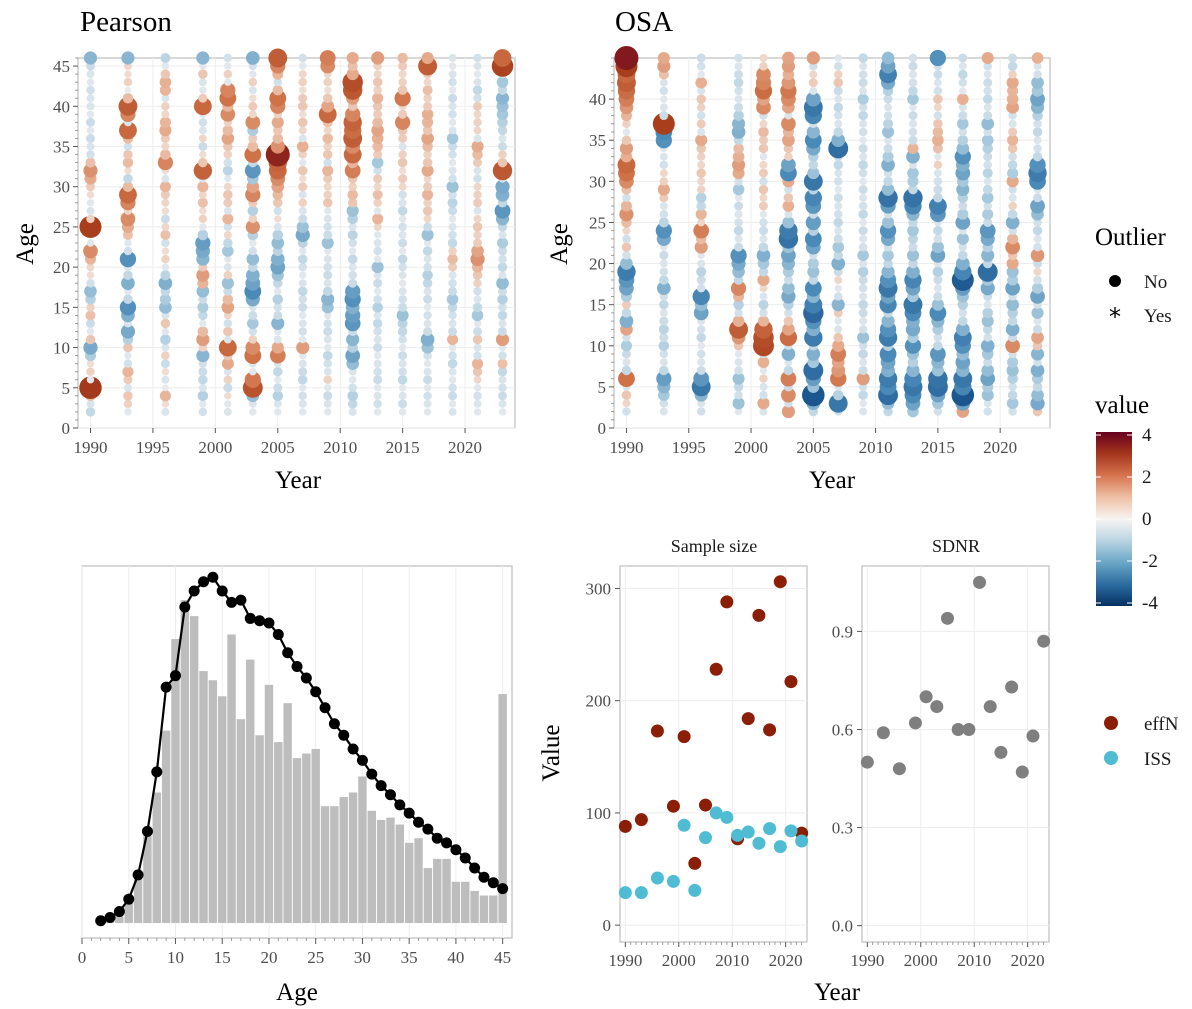  I want to click on osa-ytick-label: 5, so click(602, 387).